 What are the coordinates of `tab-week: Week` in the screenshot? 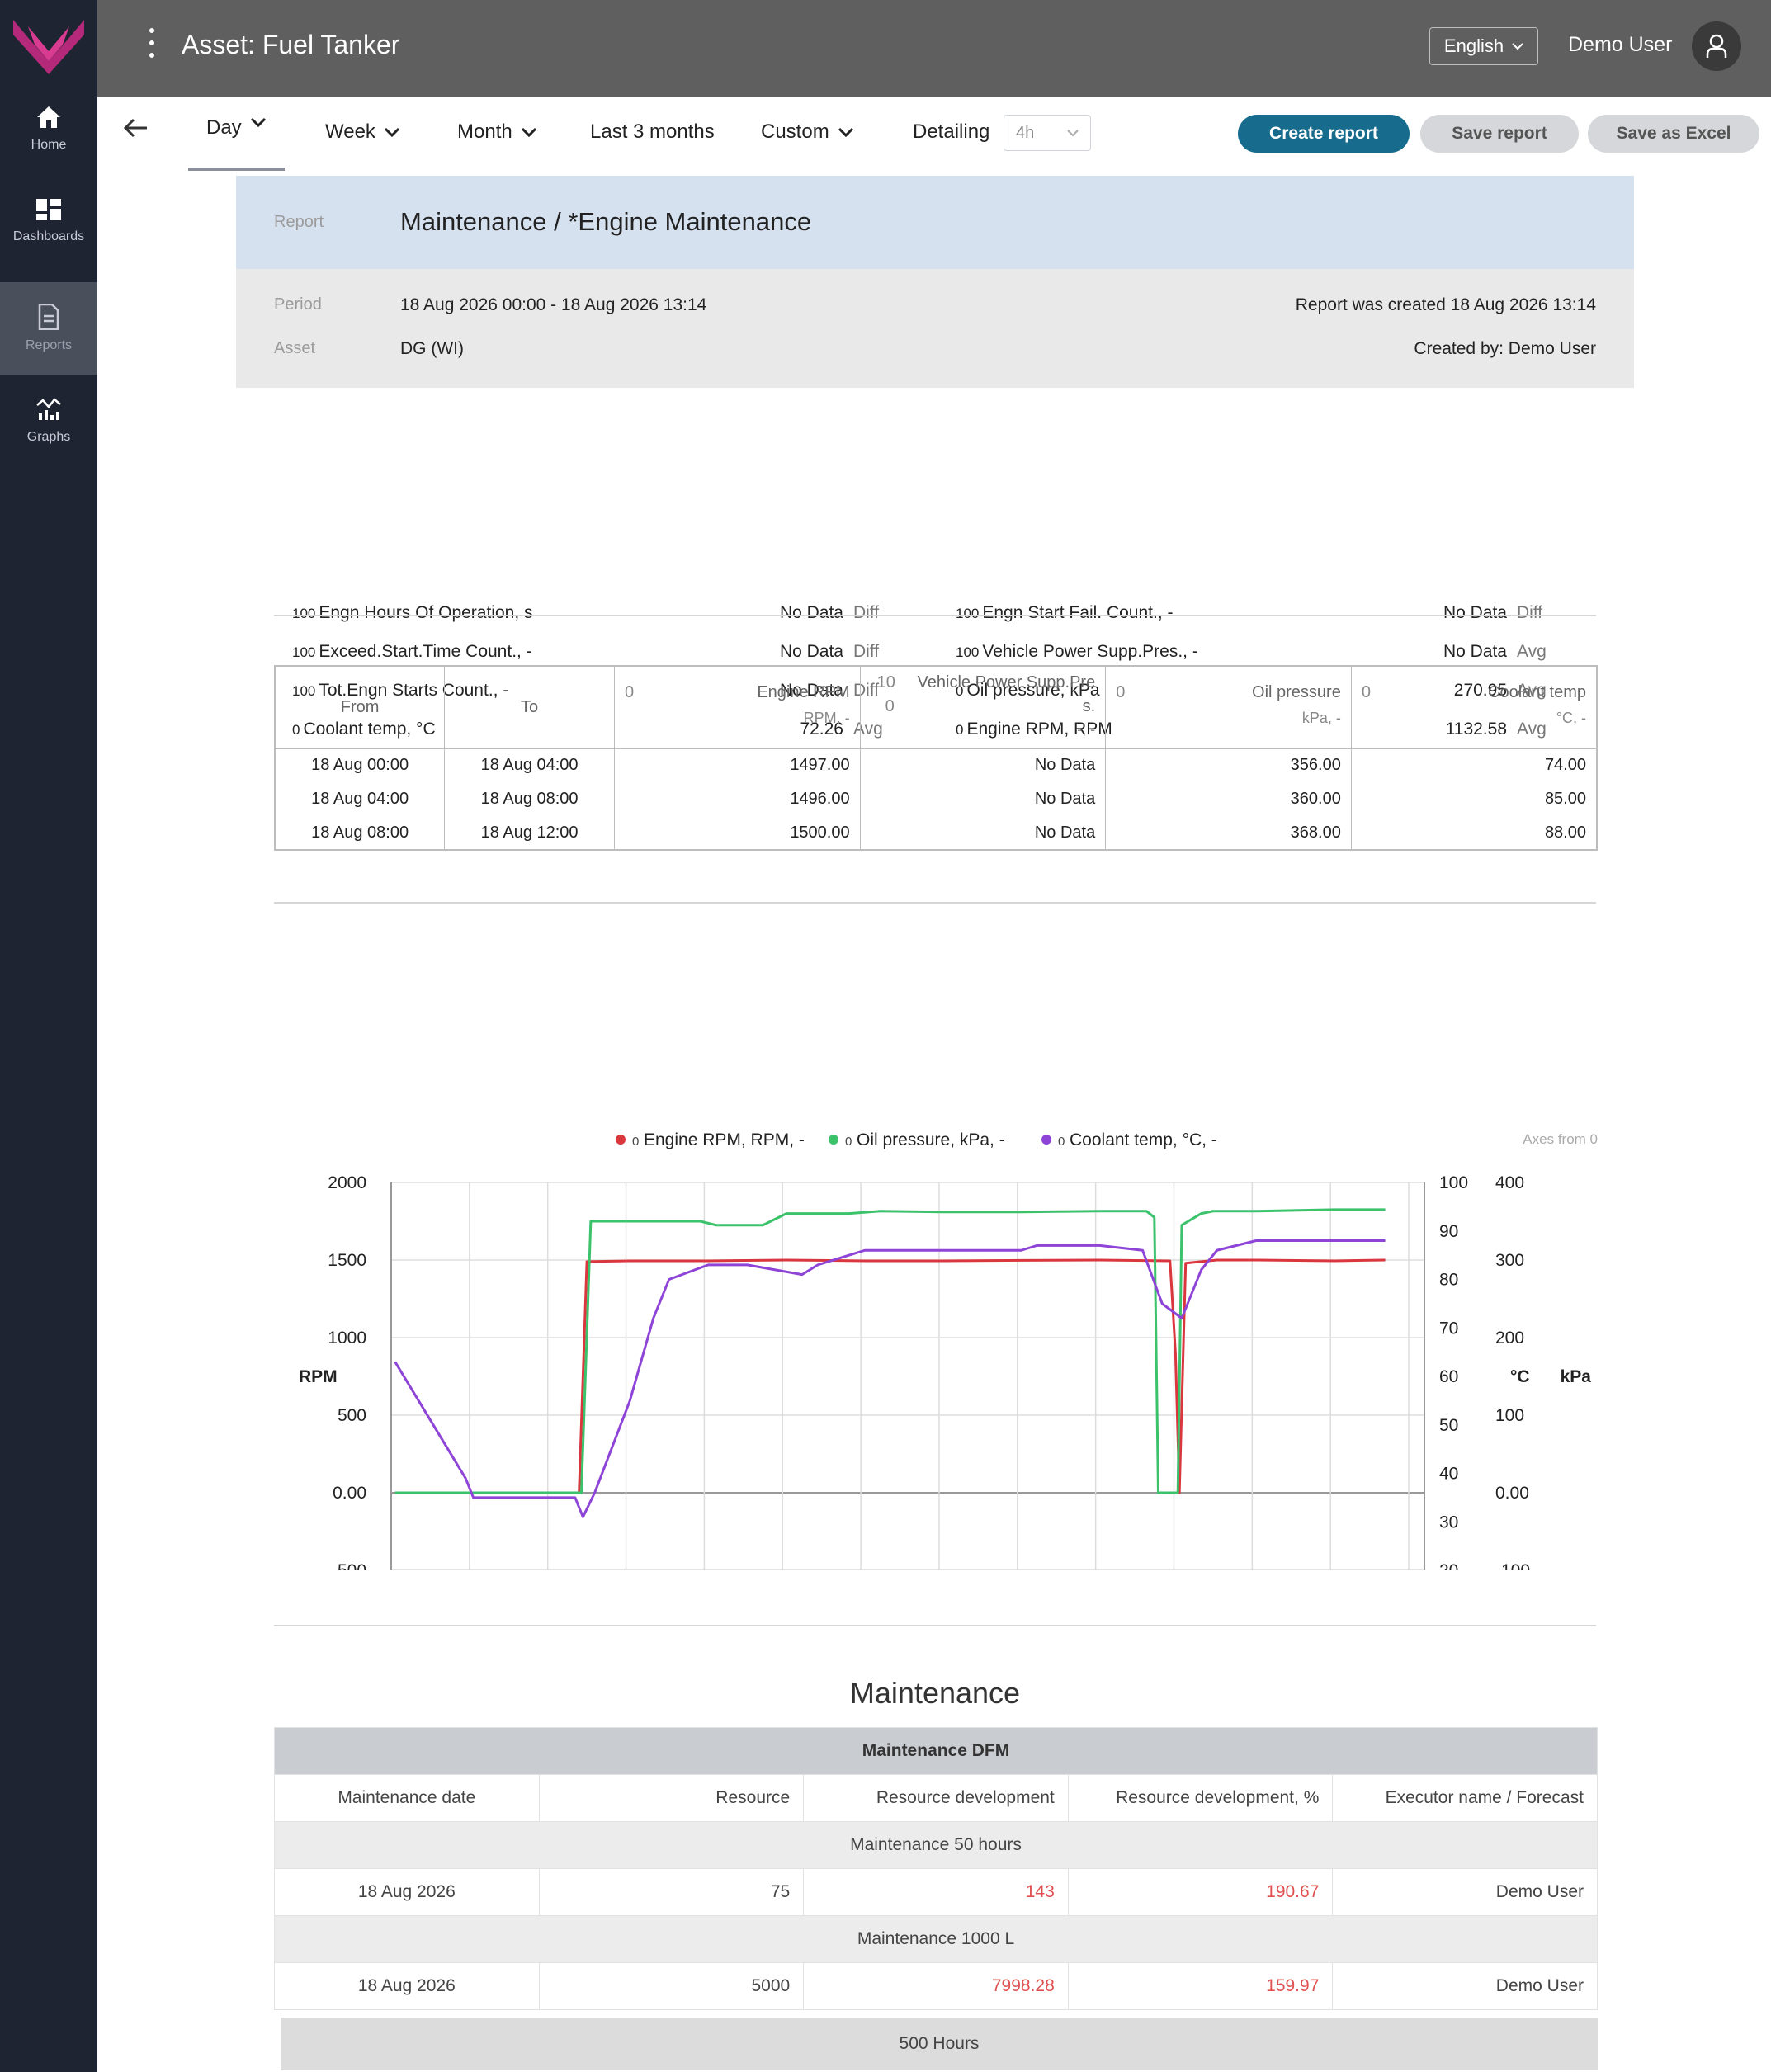 It's located at (362, 132).